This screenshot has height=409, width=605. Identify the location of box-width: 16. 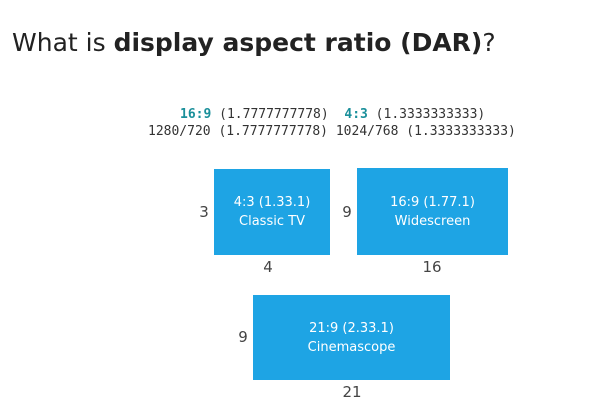
(432, 267).